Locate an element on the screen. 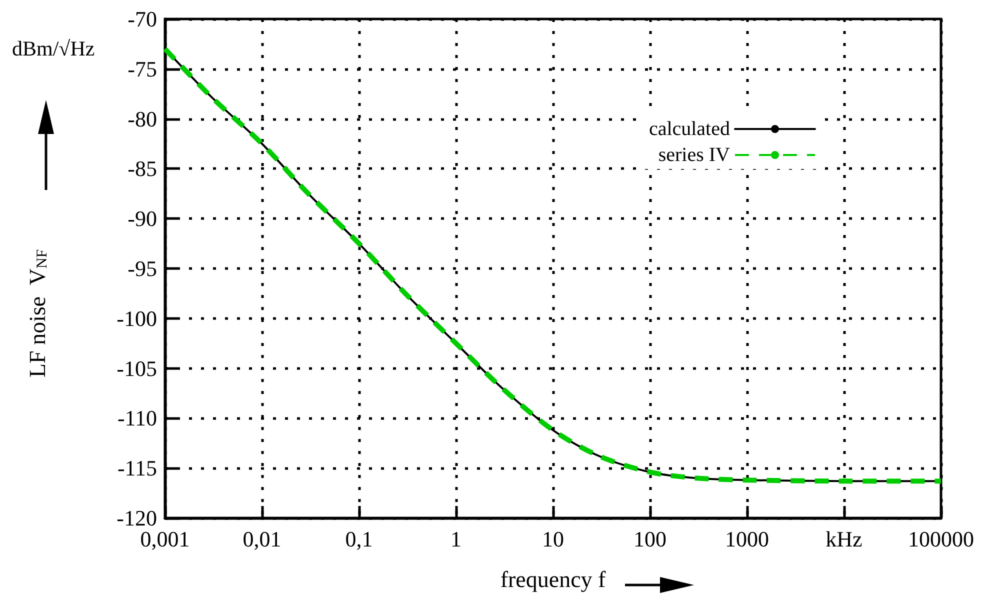  x-tick-label: 100 is located at coordinates (650, 539).